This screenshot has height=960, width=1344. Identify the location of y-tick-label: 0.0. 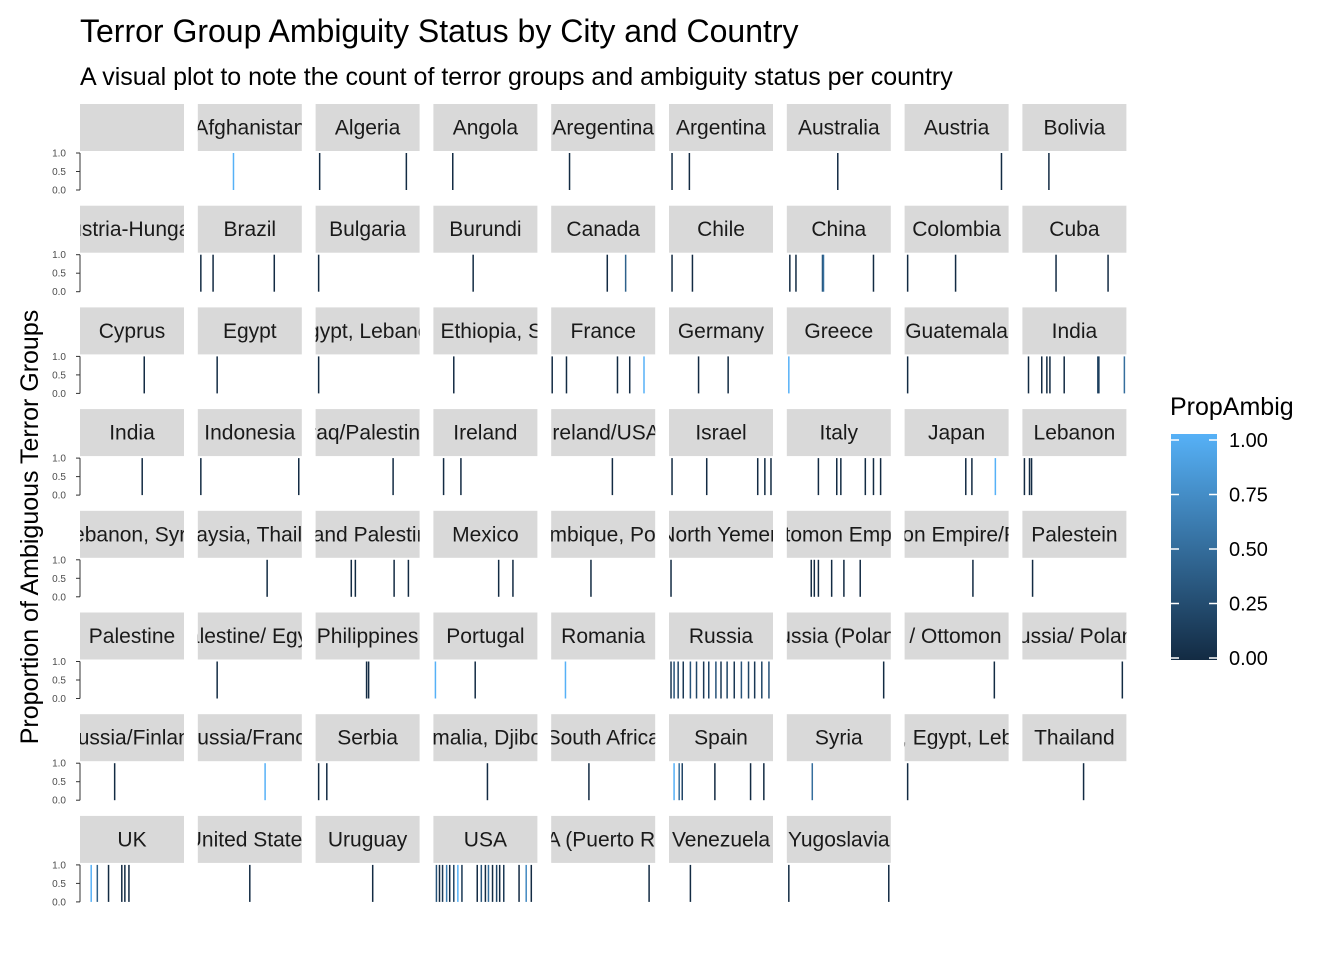
(59, 394).